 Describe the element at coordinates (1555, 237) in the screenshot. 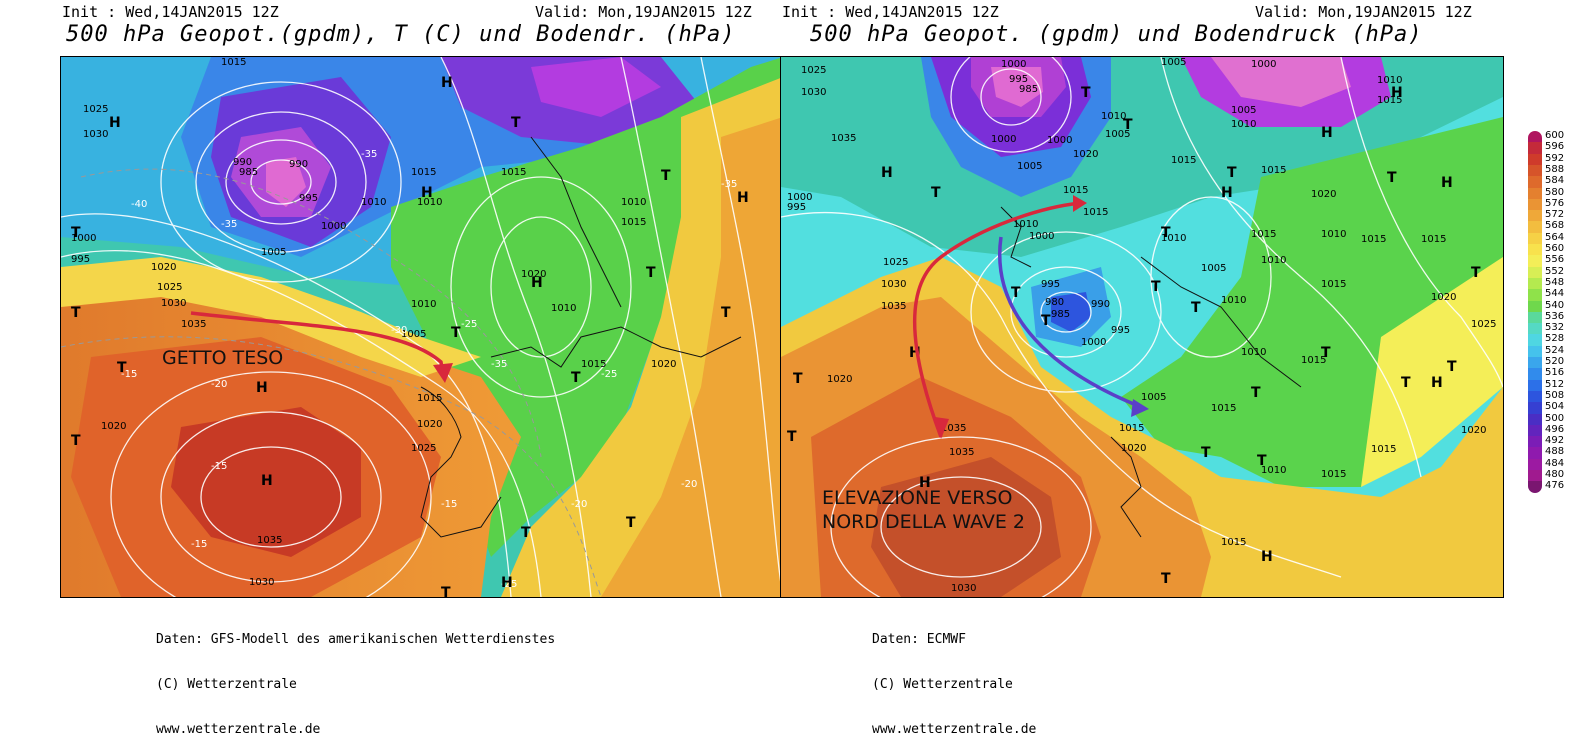

I see `legend-label: 564` at that location.